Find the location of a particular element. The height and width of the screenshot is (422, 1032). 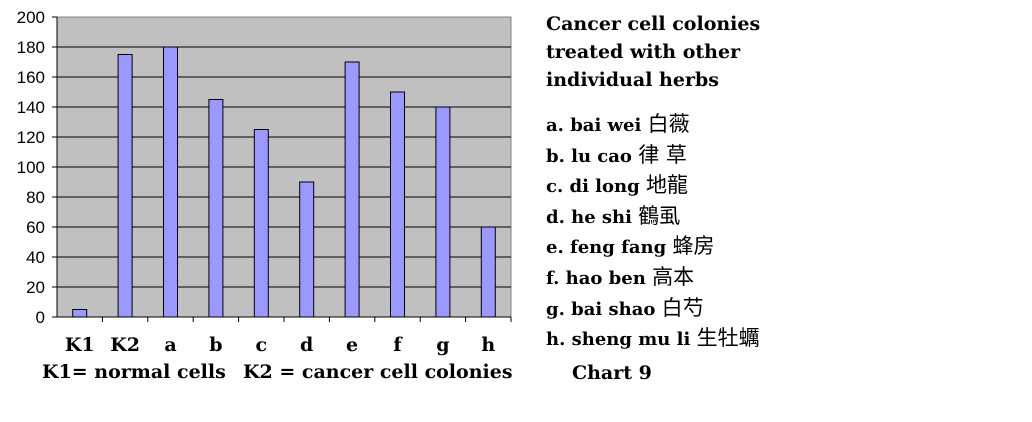

y-tick-label: 200 is located at coordinates (31, 17).